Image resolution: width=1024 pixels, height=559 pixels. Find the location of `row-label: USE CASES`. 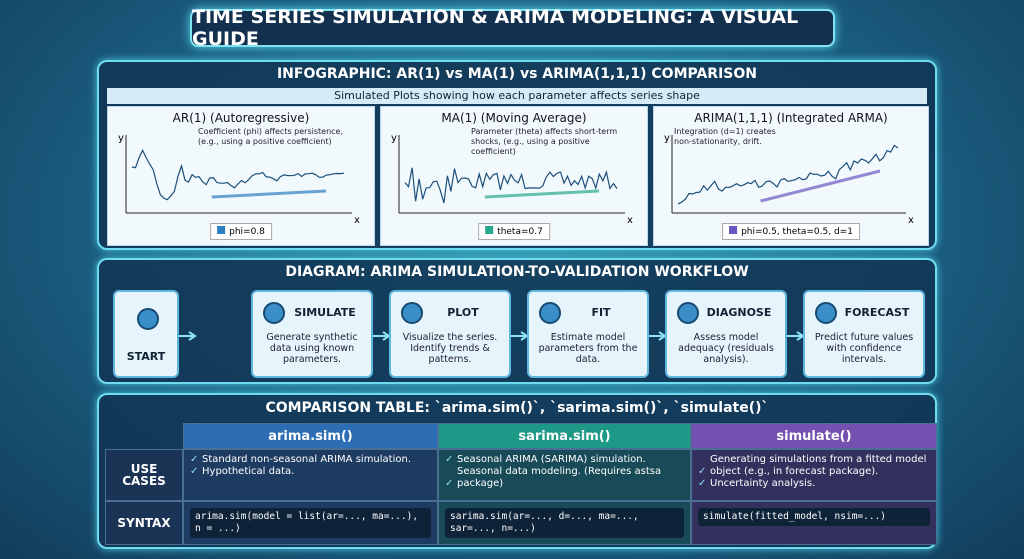

row-label: USE CASES is located at coordinates (144, 475).